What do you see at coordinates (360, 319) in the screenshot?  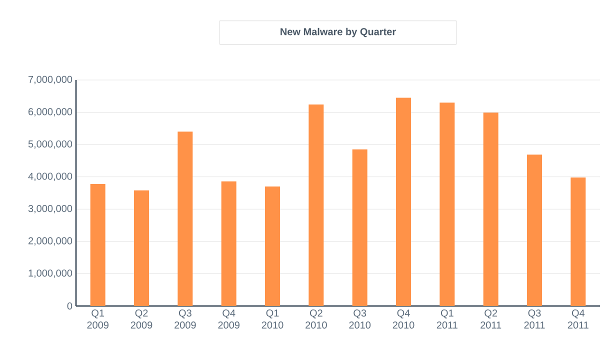 I see `x-tick-label: Q3 2010` at bounding box center [360, 319].